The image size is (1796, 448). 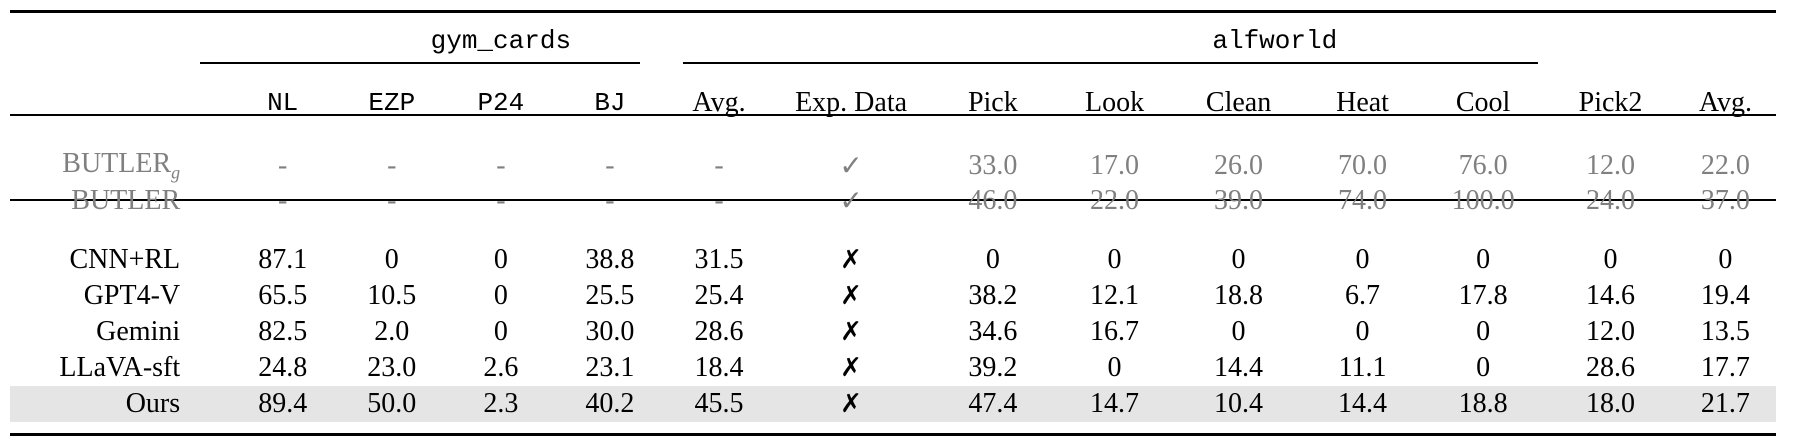 I want to click on cell: 18.0, so click(x=1610, y=404).